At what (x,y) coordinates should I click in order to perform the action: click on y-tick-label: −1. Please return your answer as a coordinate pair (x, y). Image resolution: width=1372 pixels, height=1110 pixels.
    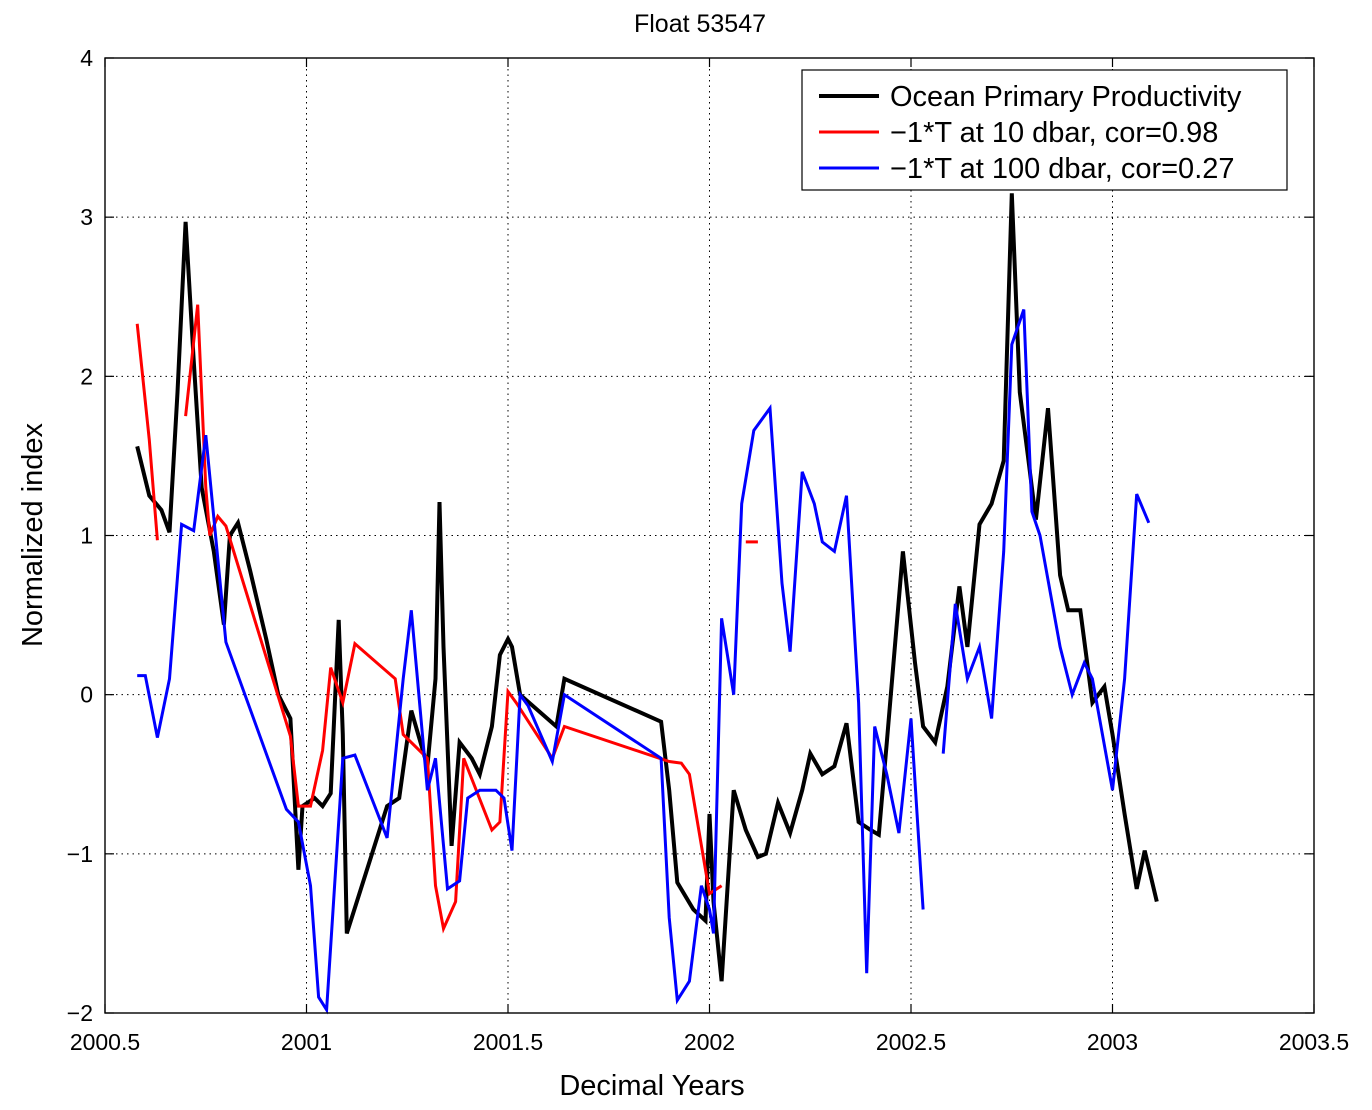
    Looking at the image, I should click on (80, 854).